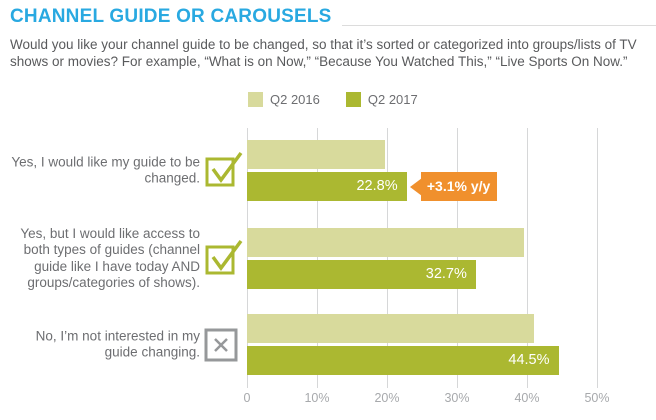 Image resolution: width=656 pixels, height=420 pixels. Describe the element at coordinates (317, 258) in the screenshot. I see `gridline-10%` at that location.